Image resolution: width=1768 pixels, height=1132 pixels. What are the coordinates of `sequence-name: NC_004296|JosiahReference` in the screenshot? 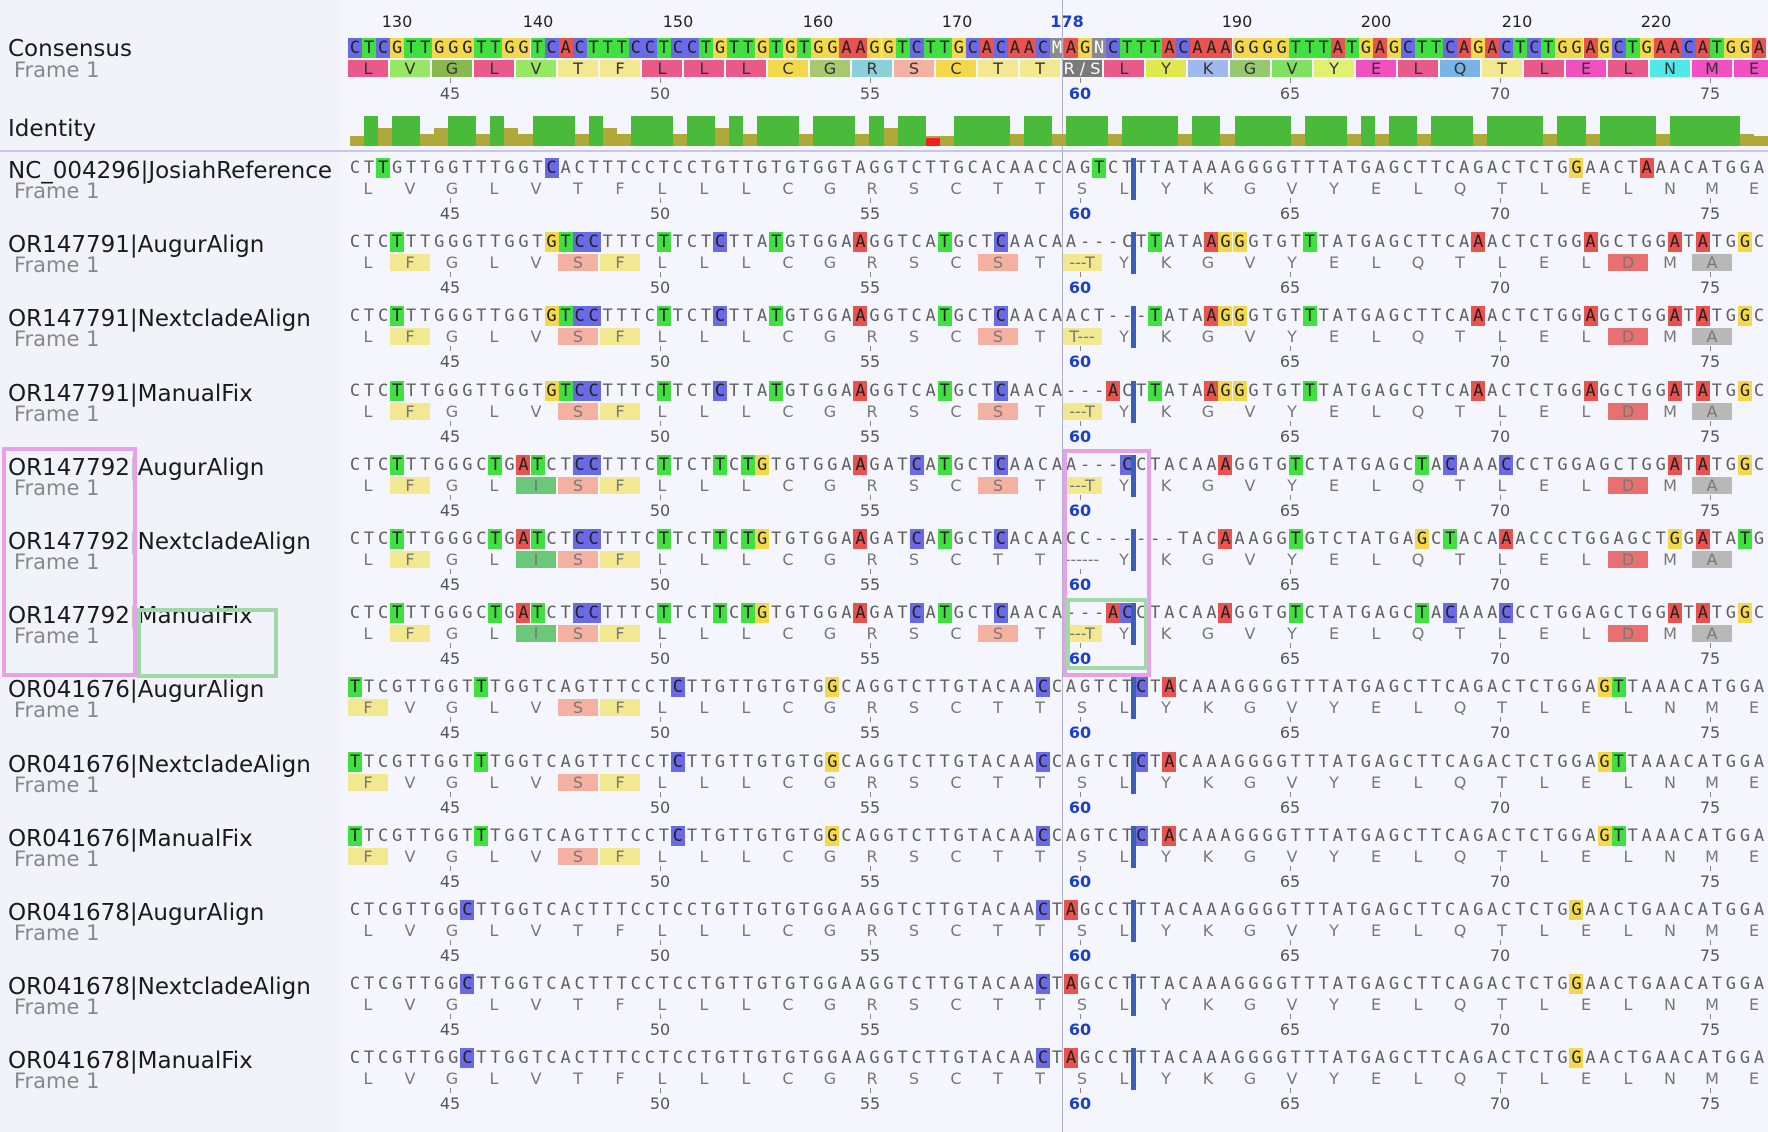 It's located at (170, 171).